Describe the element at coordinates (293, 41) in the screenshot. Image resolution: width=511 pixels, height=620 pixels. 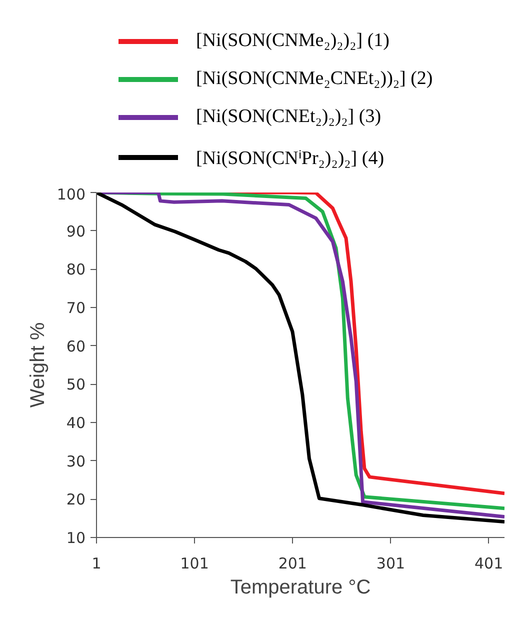
I see `legend-label: [Ni(SON(CNMe₂)₂)₂] (1)` at that location.